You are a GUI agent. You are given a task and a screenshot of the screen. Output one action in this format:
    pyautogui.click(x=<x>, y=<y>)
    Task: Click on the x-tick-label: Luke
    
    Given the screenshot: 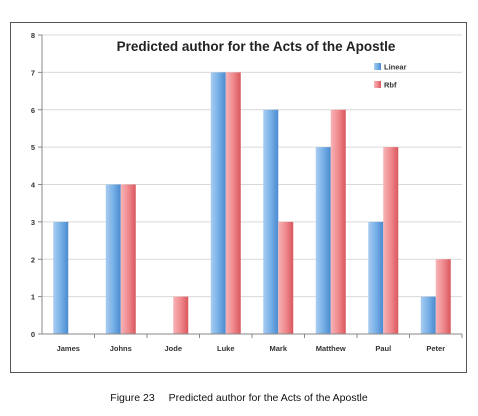 What is the action you would take?
    pyautogui.click(x=226, y=348)
    